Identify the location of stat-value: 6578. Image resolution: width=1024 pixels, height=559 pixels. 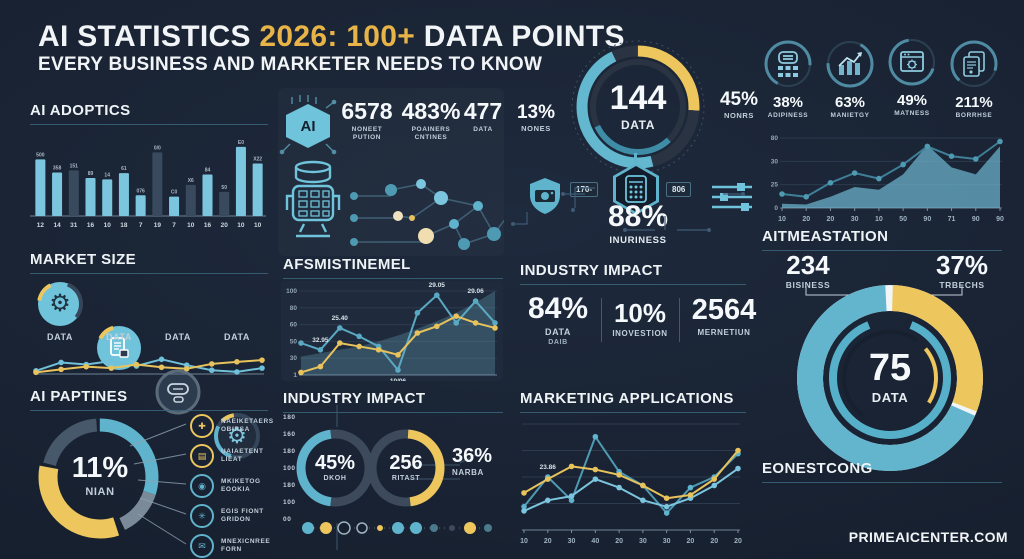
(367, 111).